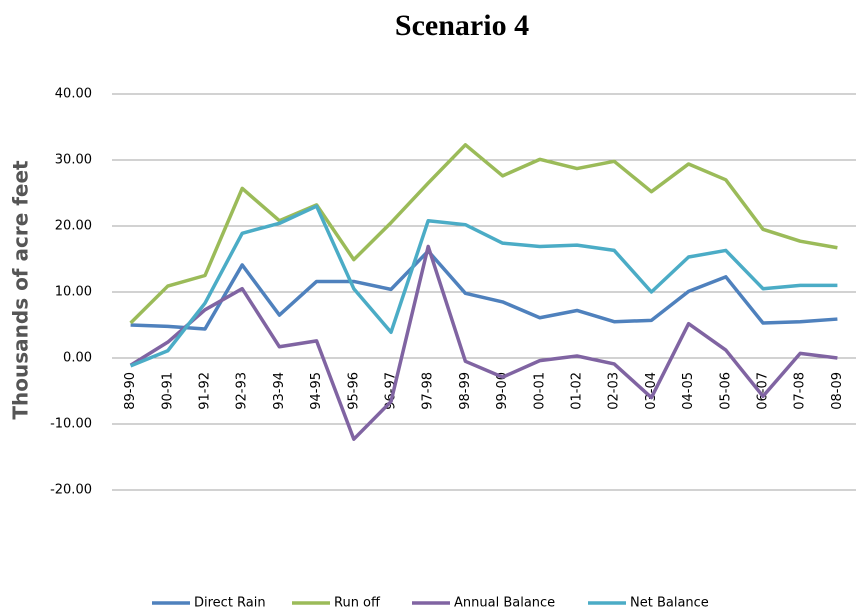 Image resolution: width=859 pixels, height=614 pixels. What do you see at coordinates (614, 391) in the screenshot?
I see `x-tick-label: 02-03` at bounding box center [614, 391].